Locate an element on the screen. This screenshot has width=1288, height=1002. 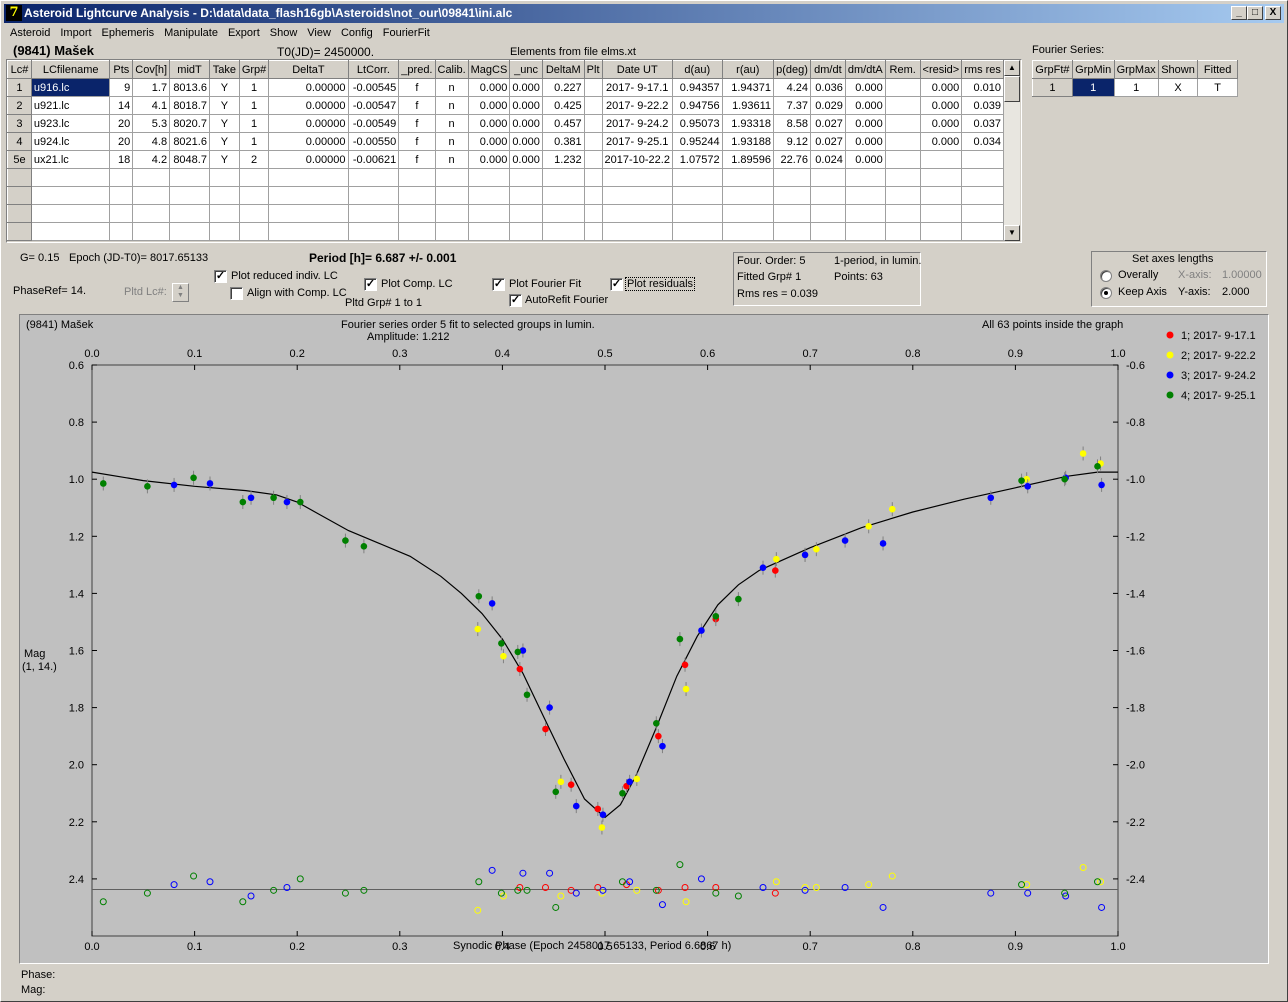
column-header: Lc# is located at coordinates (19, 69).